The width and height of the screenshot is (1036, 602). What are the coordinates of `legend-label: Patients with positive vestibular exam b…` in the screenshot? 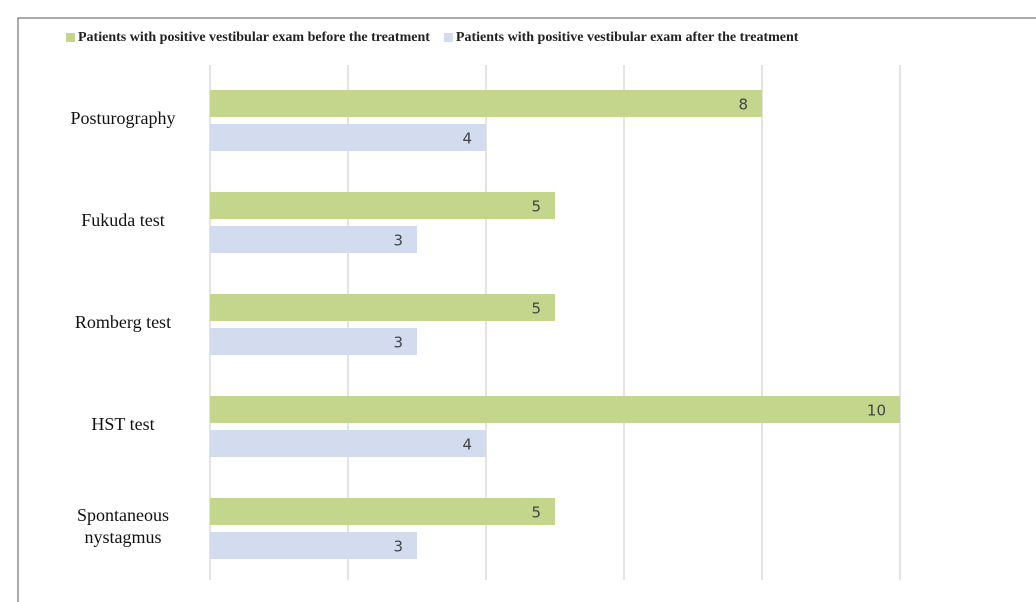 It's located at (254, 37).